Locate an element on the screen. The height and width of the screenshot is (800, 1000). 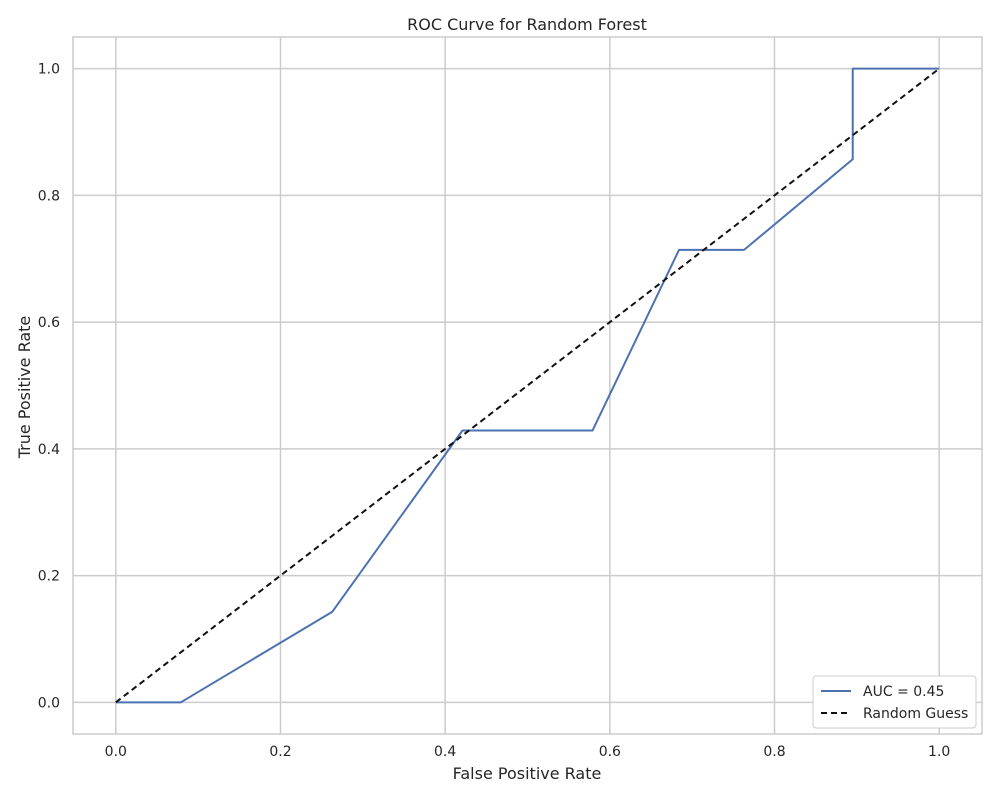
legend-frame is located at coordinates (894, 702).